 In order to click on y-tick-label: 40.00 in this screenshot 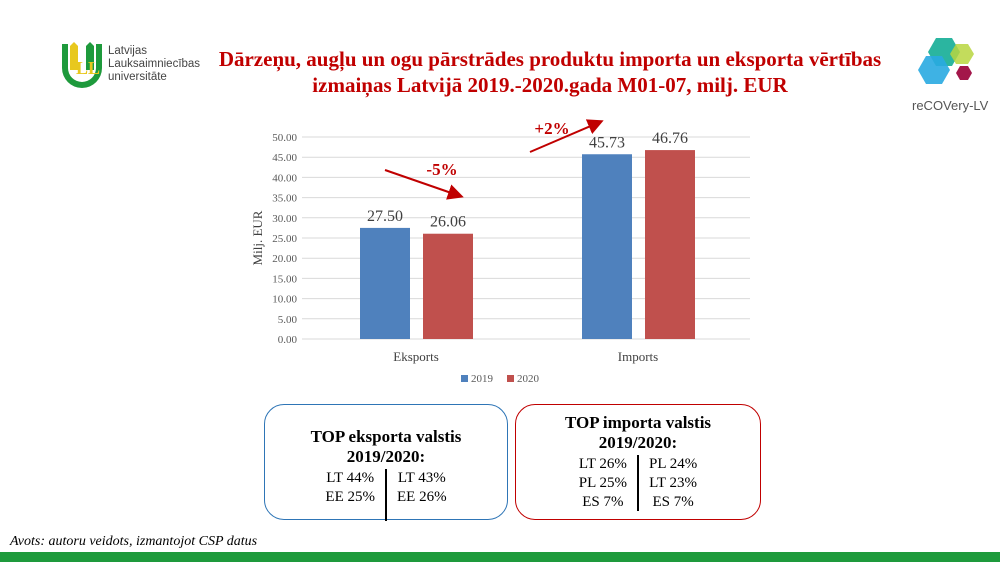, I will do `click(284, 178)`.